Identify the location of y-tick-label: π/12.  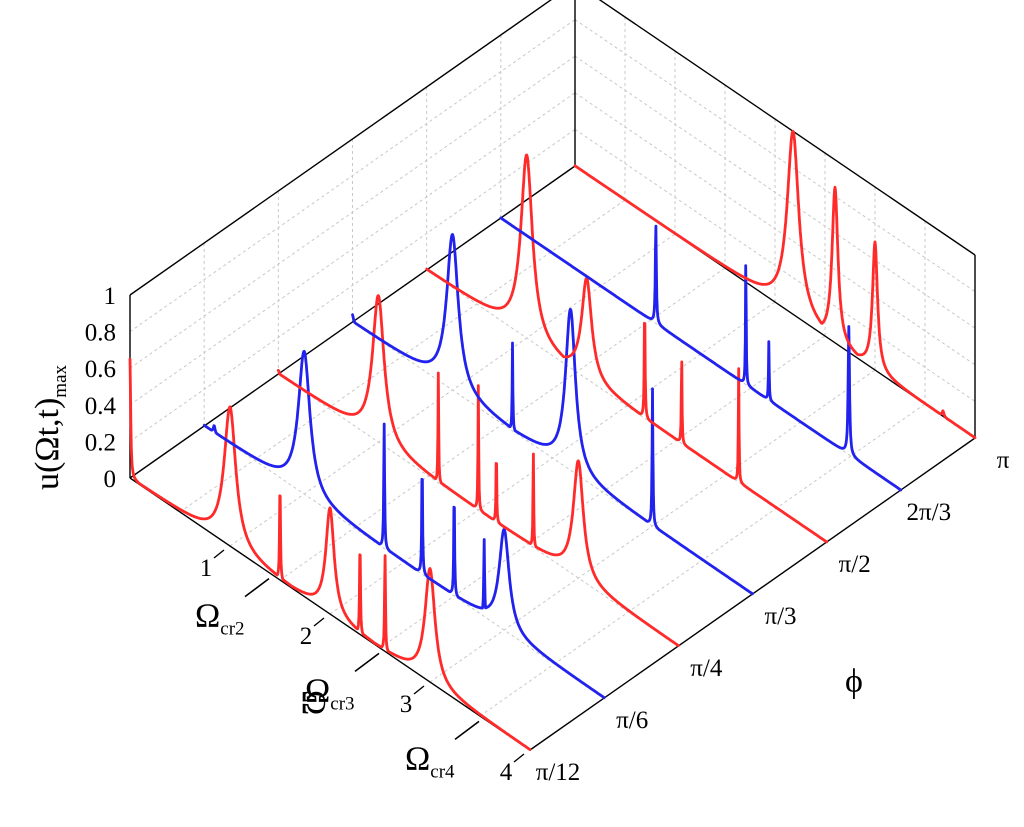
(558, 772).